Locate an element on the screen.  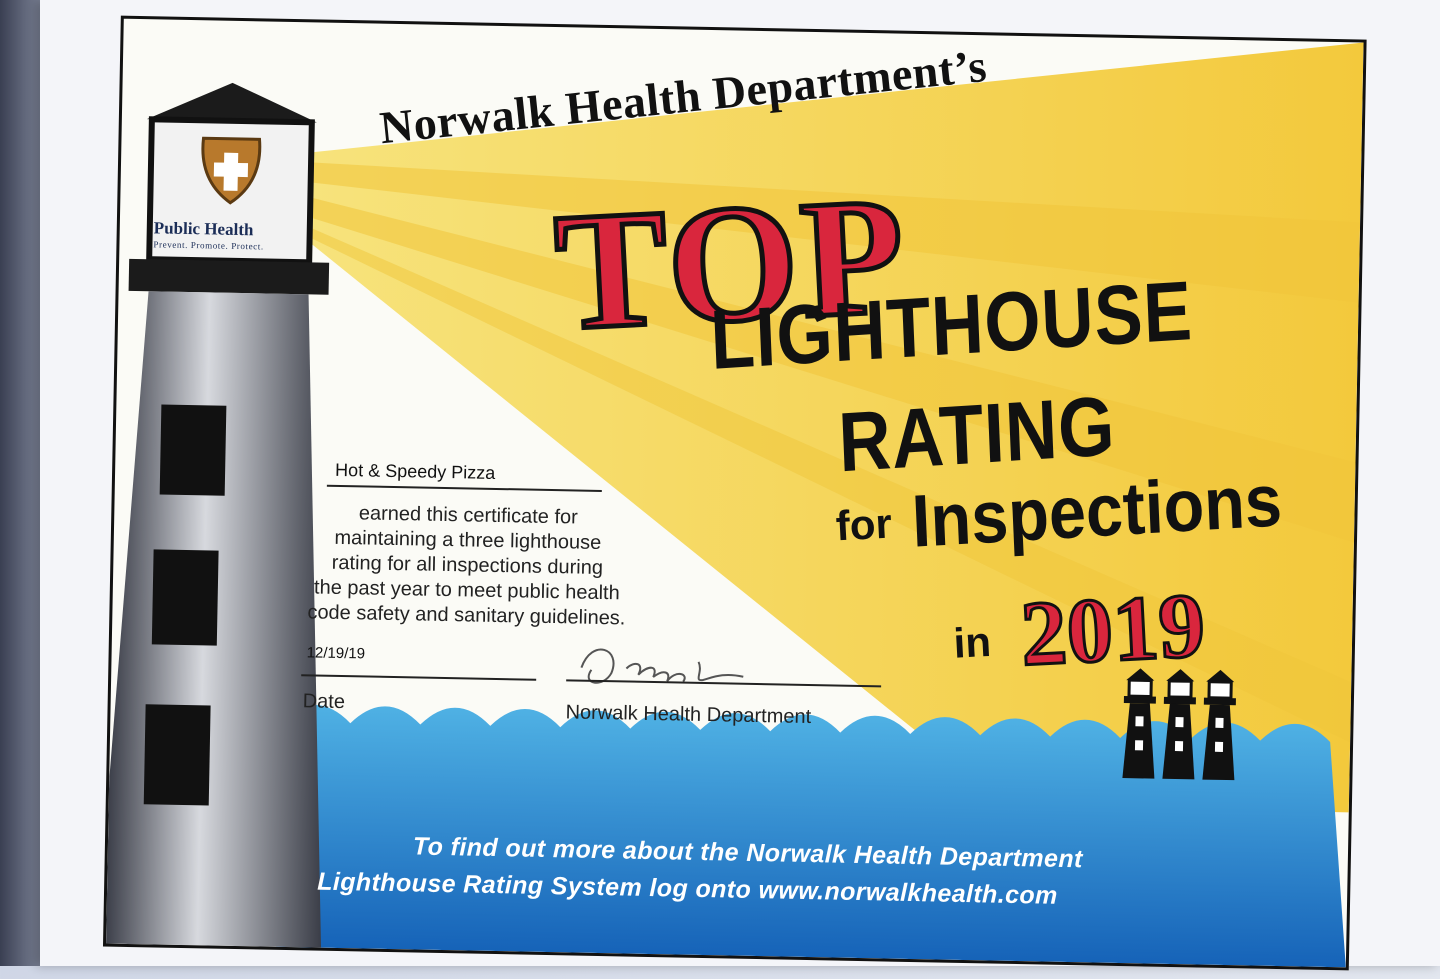
in-text: in is located at coordinates (972, 642).